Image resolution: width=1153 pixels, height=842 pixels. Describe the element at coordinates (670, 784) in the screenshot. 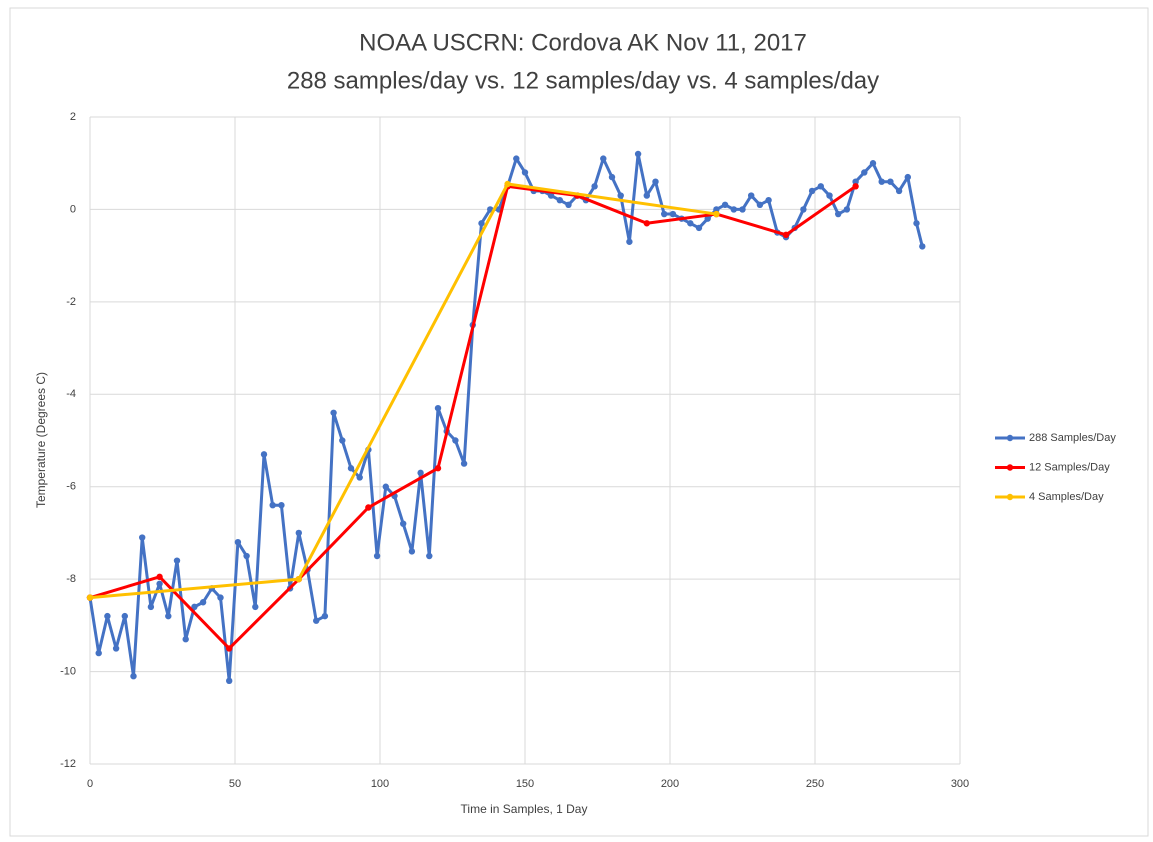

I see `x-tick-label: 200` at that location.